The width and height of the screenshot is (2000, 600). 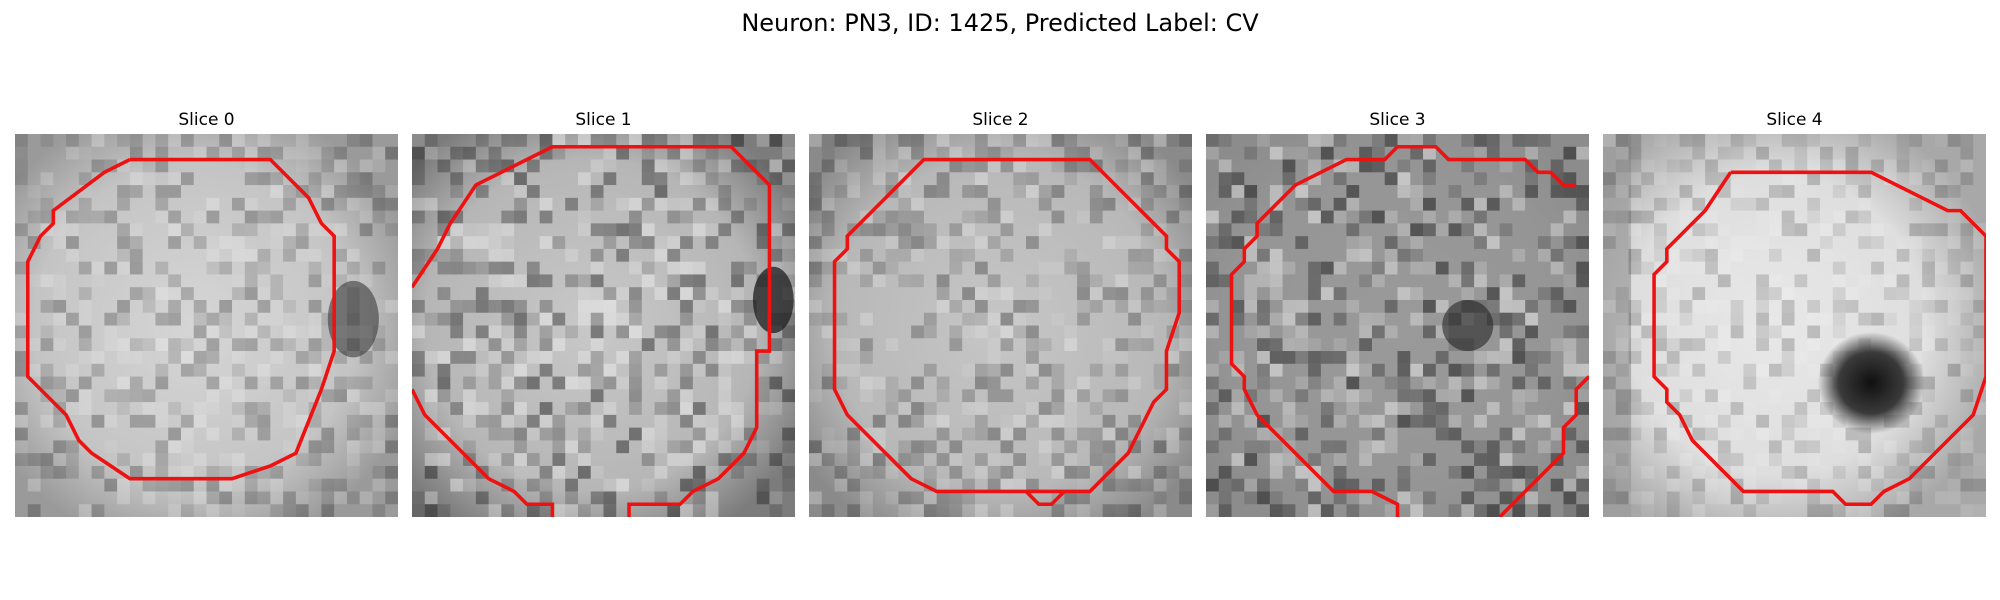 I want to click on slice-panel-1: Slice 1, so click(x=603, y=312).